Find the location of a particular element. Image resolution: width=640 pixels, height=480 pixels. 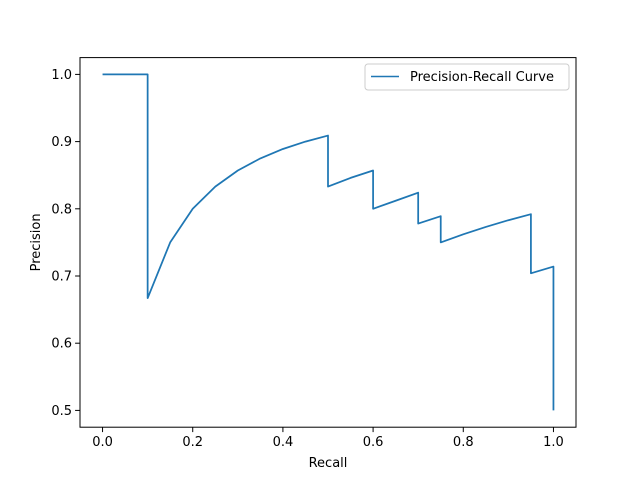

x-tick-label: 0.0 is located at coordinates (102, 442).